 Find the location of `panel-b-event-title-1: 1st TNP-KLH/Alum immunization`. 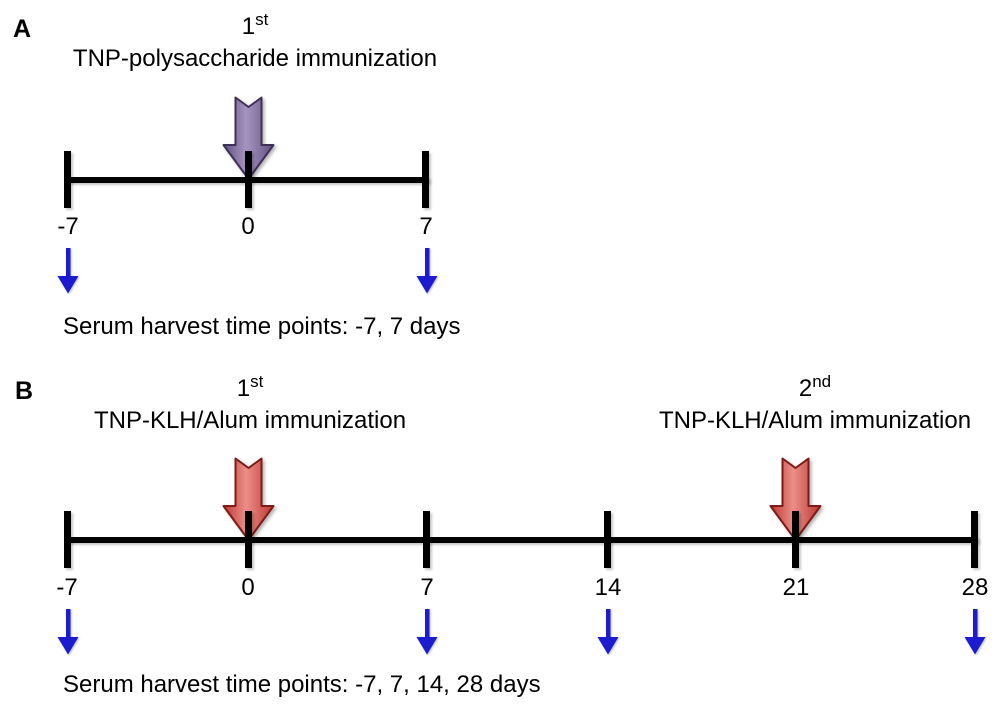

panel-b-event-title-1: 1st TNP-KLH/Alum immunization is located at coordinates (250, 404).